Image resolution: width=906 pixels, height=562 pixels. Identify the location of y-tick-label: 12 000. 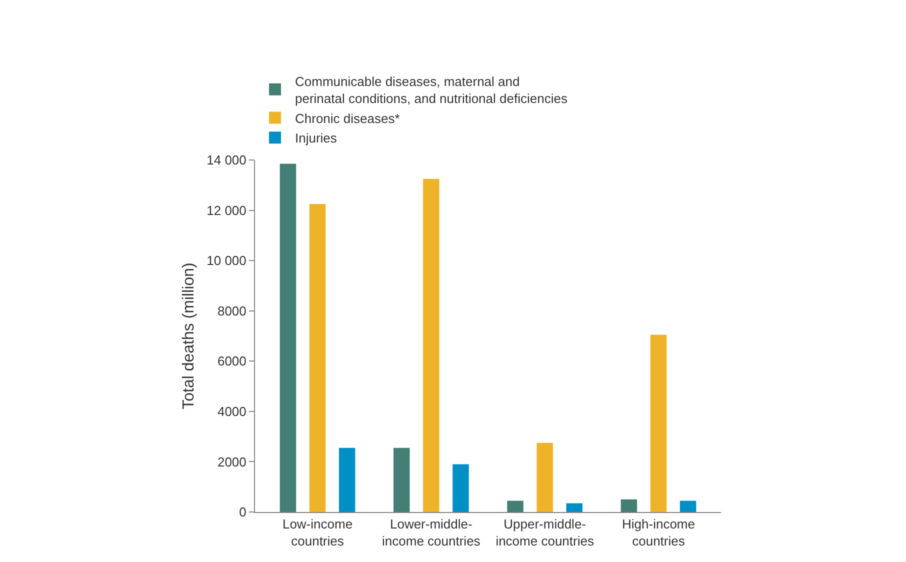
(226, 210).